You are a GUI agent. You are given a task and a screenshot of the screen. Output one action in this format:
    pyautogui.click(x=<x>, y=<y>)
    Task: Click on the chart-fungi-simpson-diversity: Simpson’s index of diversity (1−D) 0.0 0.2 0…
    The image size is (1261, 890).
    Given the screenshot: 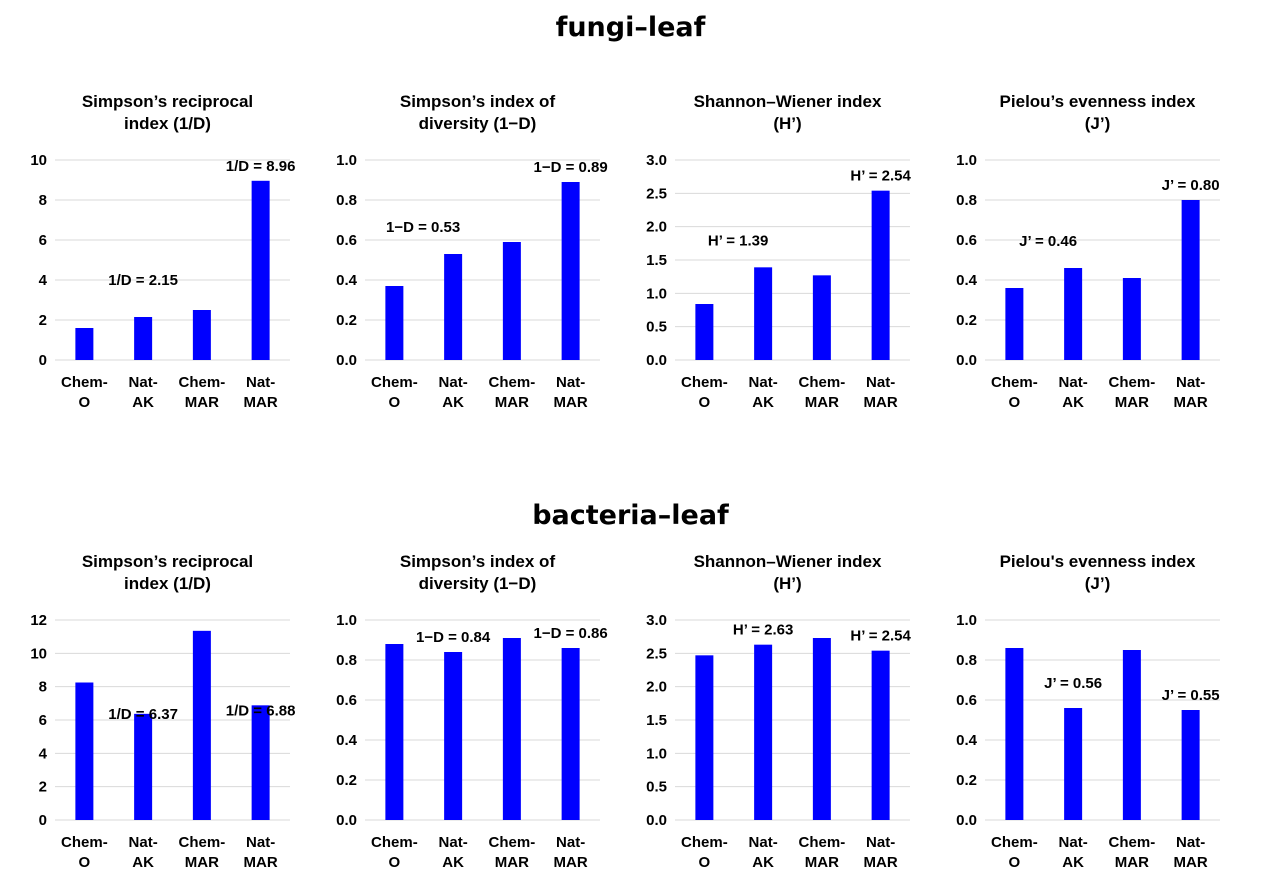 What is the action you would take?
    pyautogui.click(x=472, y=251)
    